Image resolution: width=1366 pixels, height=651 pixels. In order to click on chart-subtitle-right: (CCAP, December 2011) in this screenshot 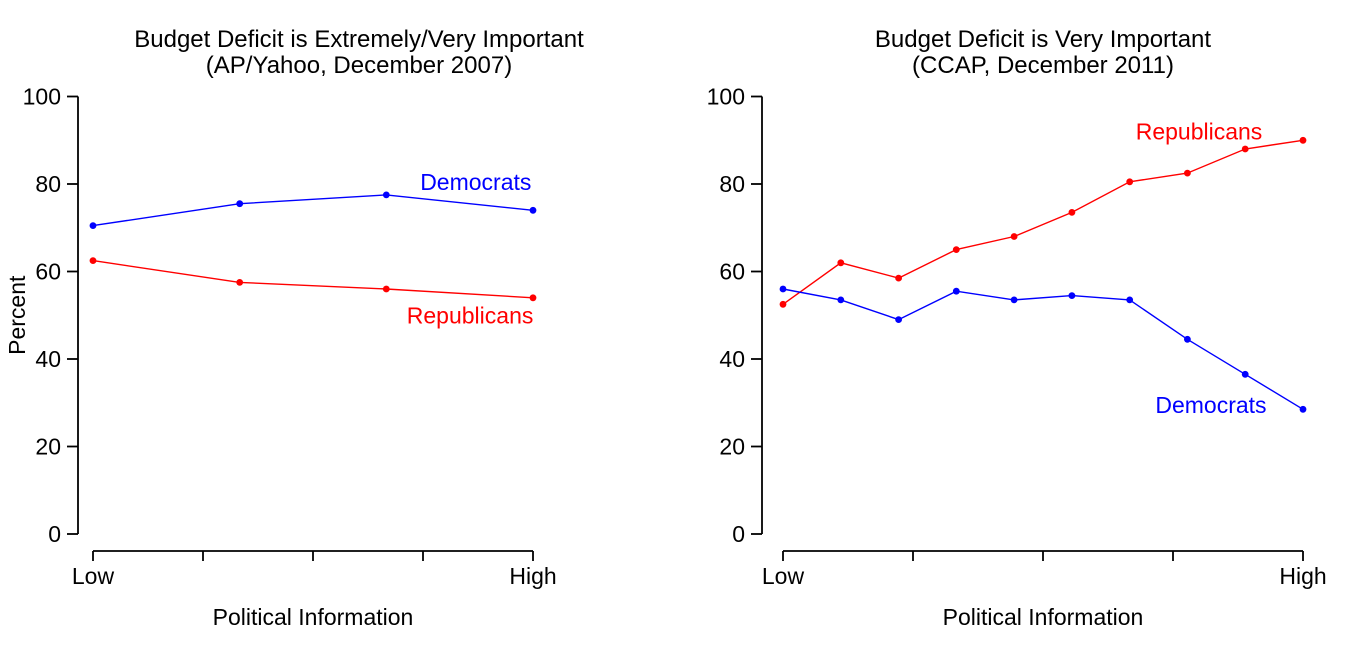, I will do `click(1043, 65)`.